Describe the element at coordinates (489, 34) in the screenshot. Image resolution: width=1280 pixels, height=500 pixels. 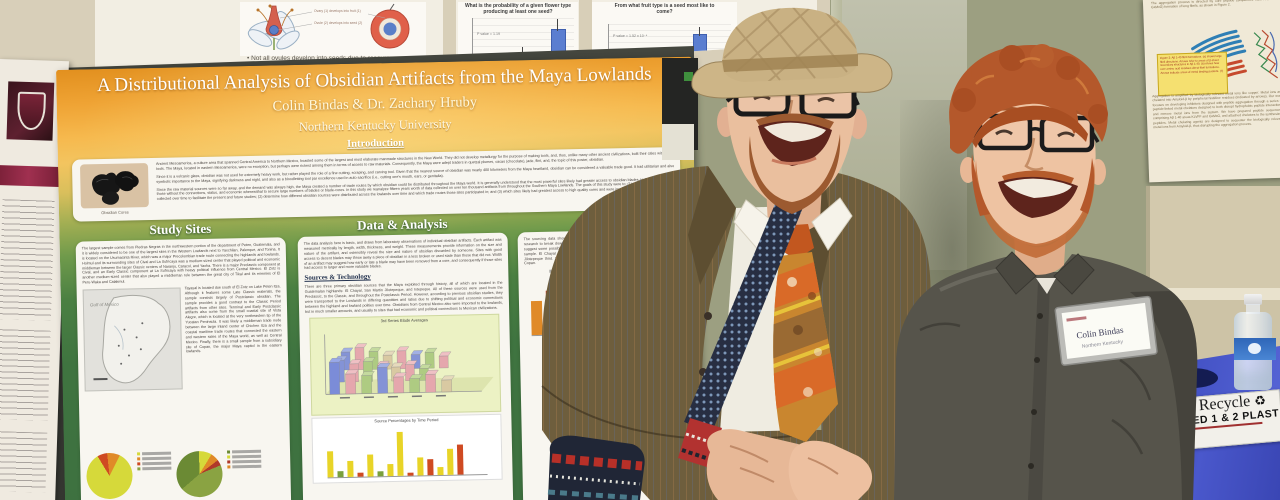
I see `seed-chart1-note: P value = 1.19` at that location.